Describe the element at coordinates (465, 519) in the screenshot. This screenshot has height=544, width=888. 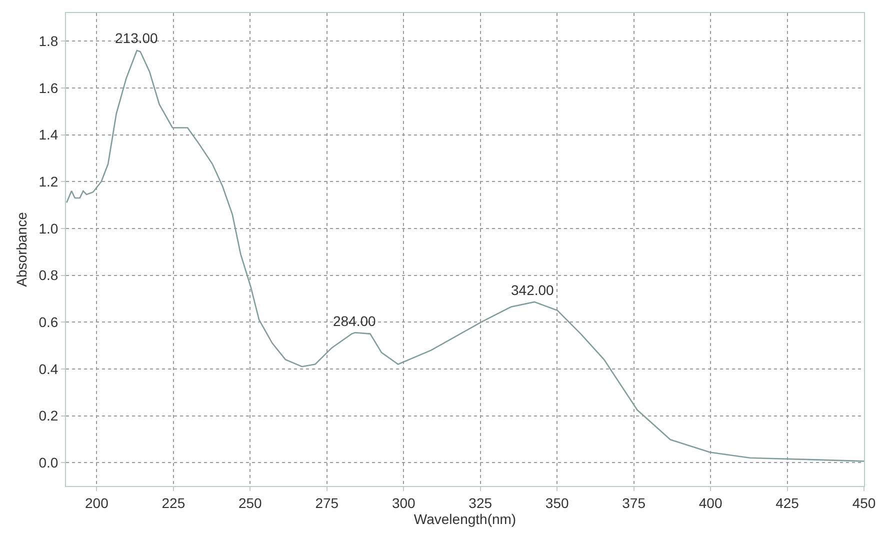
I see `x-axis-title: Wavelength(nm)` at that location.